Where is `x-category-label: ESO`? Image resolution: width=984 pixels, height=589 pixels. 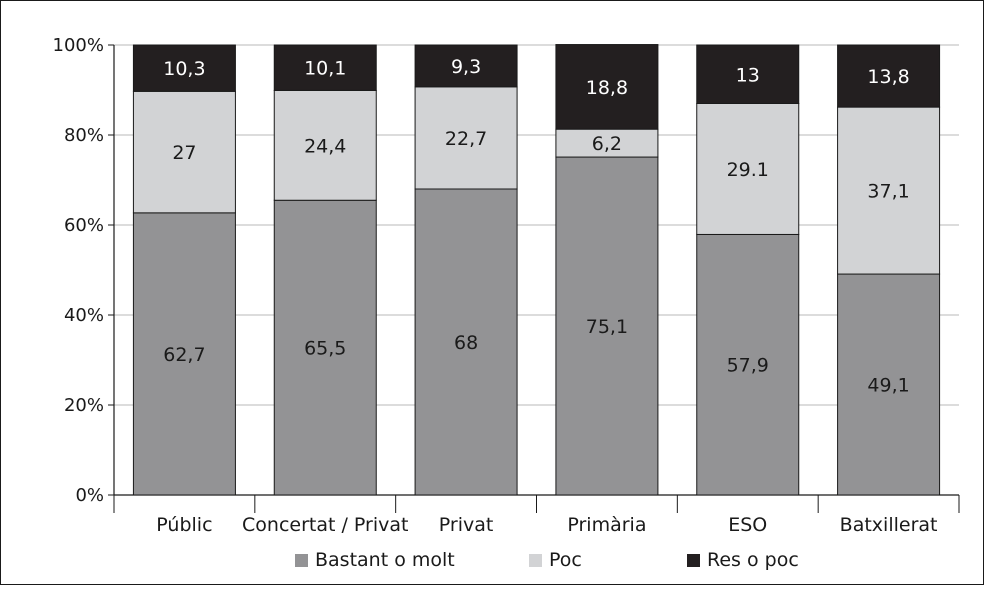
x-category-label: ESO is located at coordinates (747, 525).